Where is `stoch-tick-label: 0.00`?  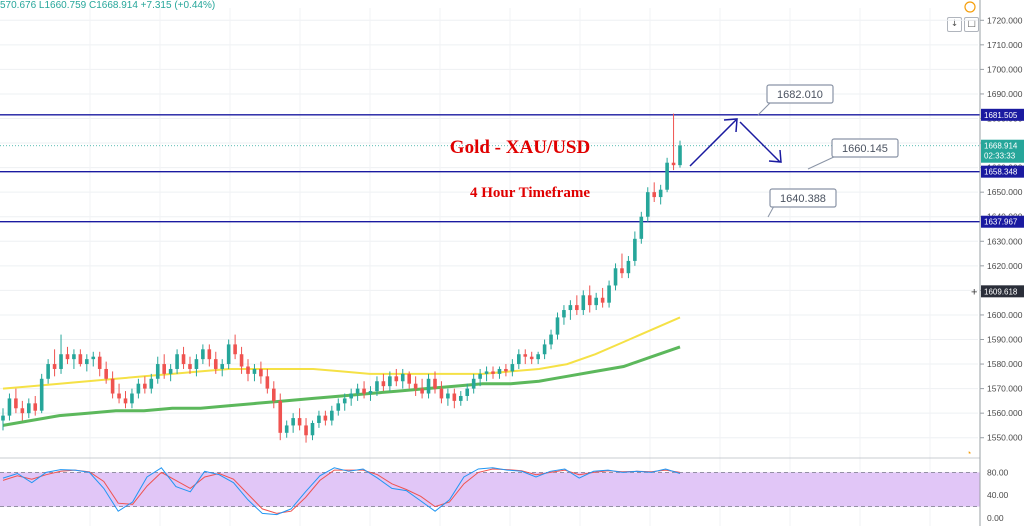
stoch-tick-label: 0.00 is located at coordinates (995, 518).